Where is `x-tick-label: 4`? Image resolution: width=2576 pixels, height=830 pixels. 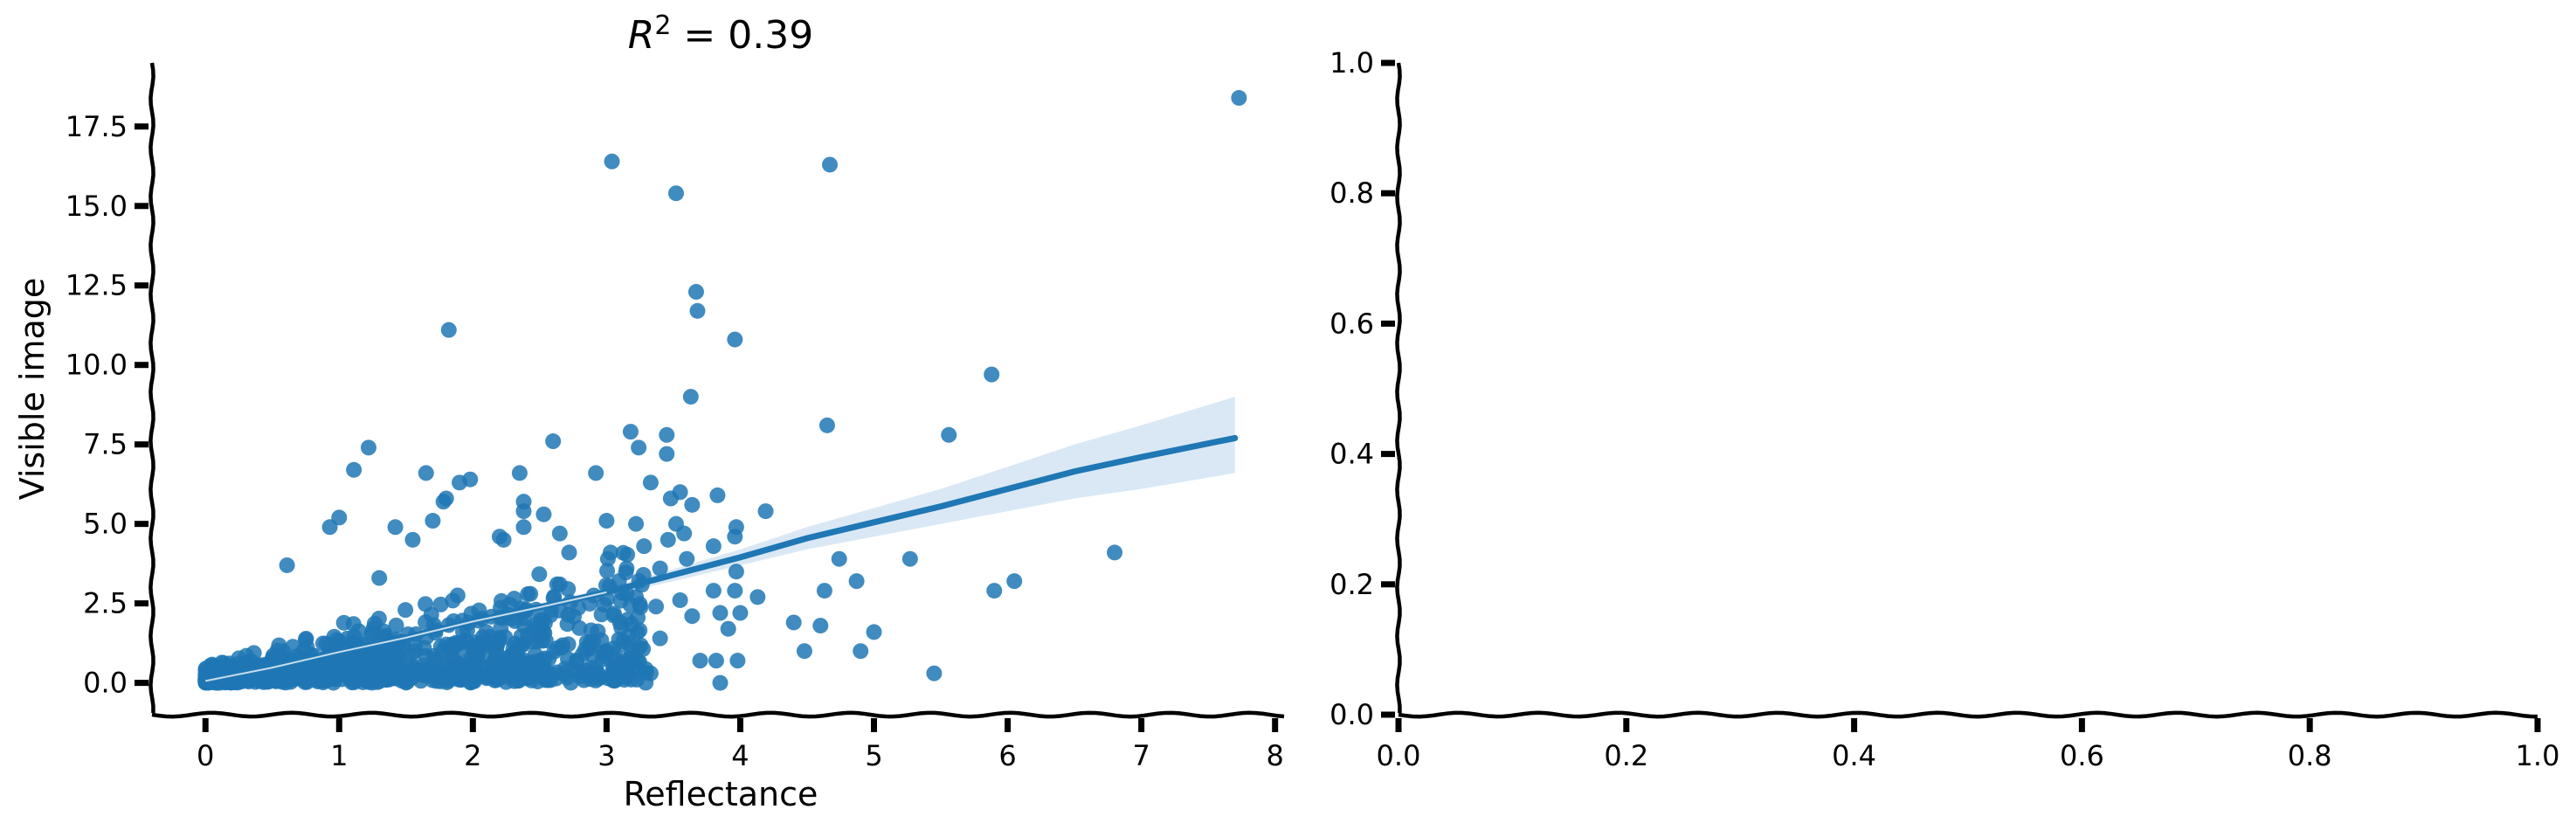 x-tick-label: 4 is located at coordinates (740, 755).